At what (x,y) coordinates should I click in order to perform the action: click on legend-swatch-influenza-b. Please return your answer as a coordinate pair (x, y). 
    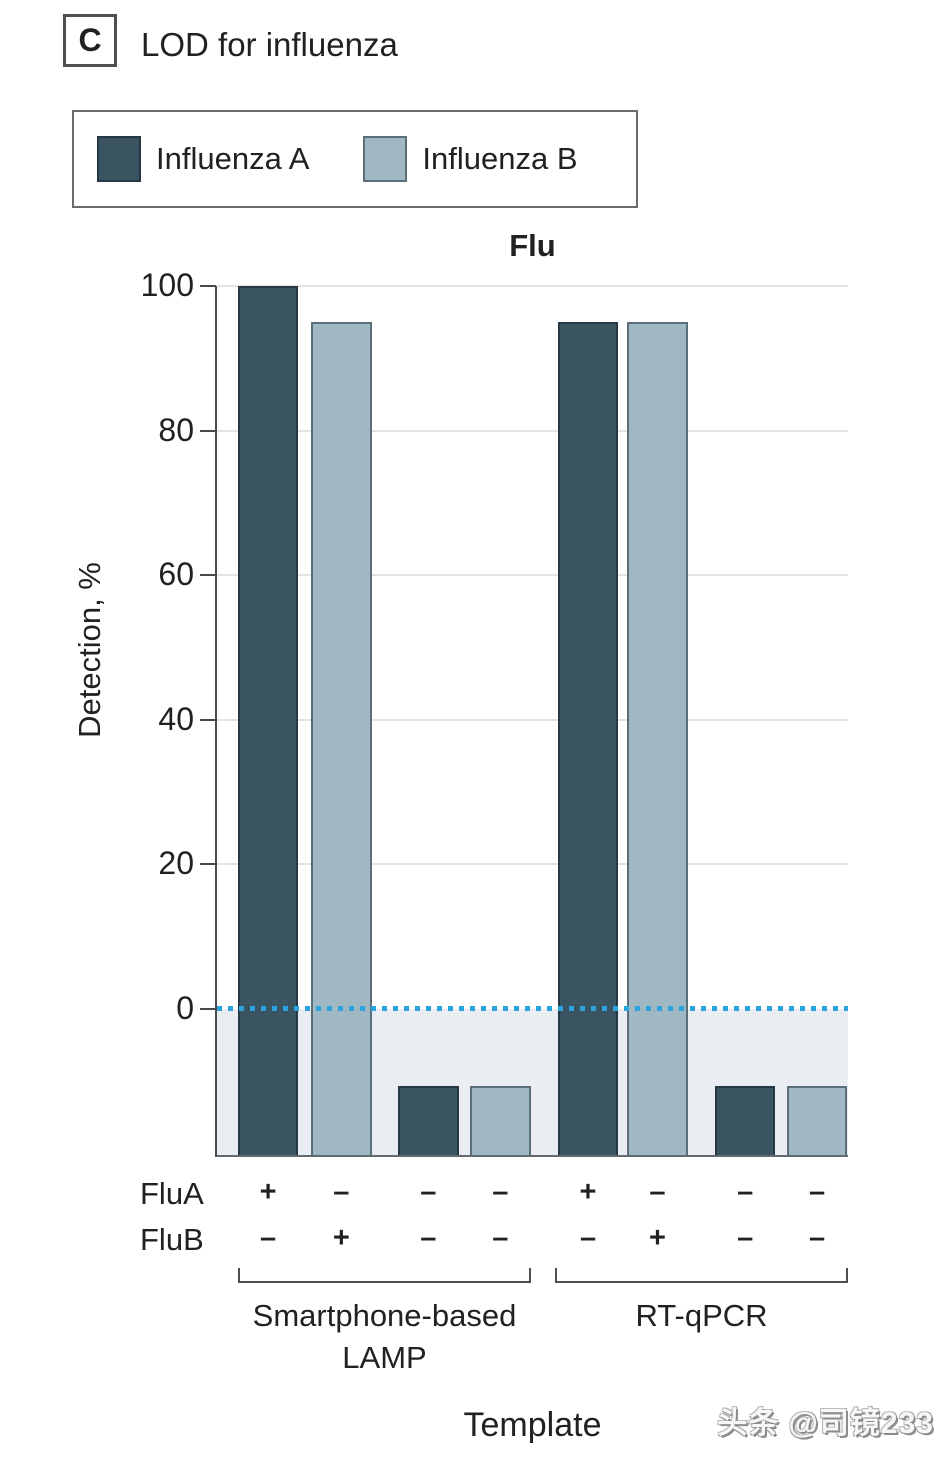
    Looking at the image, I should click on (385, 159).